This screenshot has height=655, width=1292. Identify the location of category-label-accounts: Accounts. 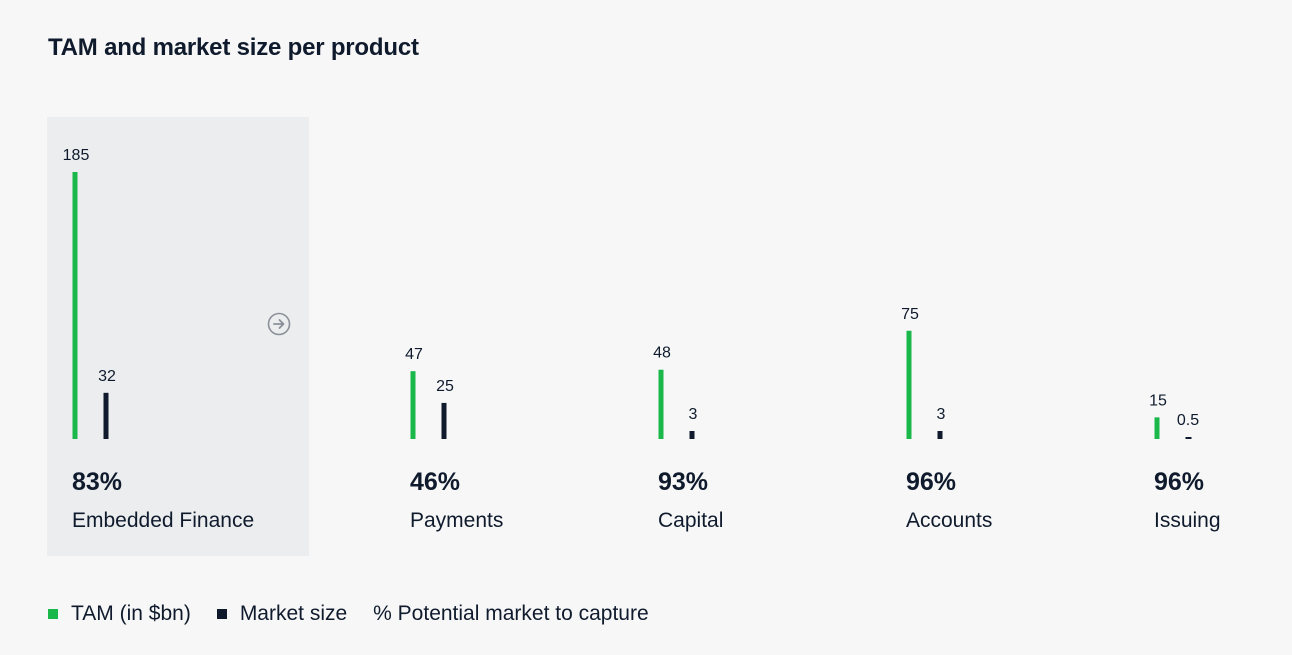
(949, 520).